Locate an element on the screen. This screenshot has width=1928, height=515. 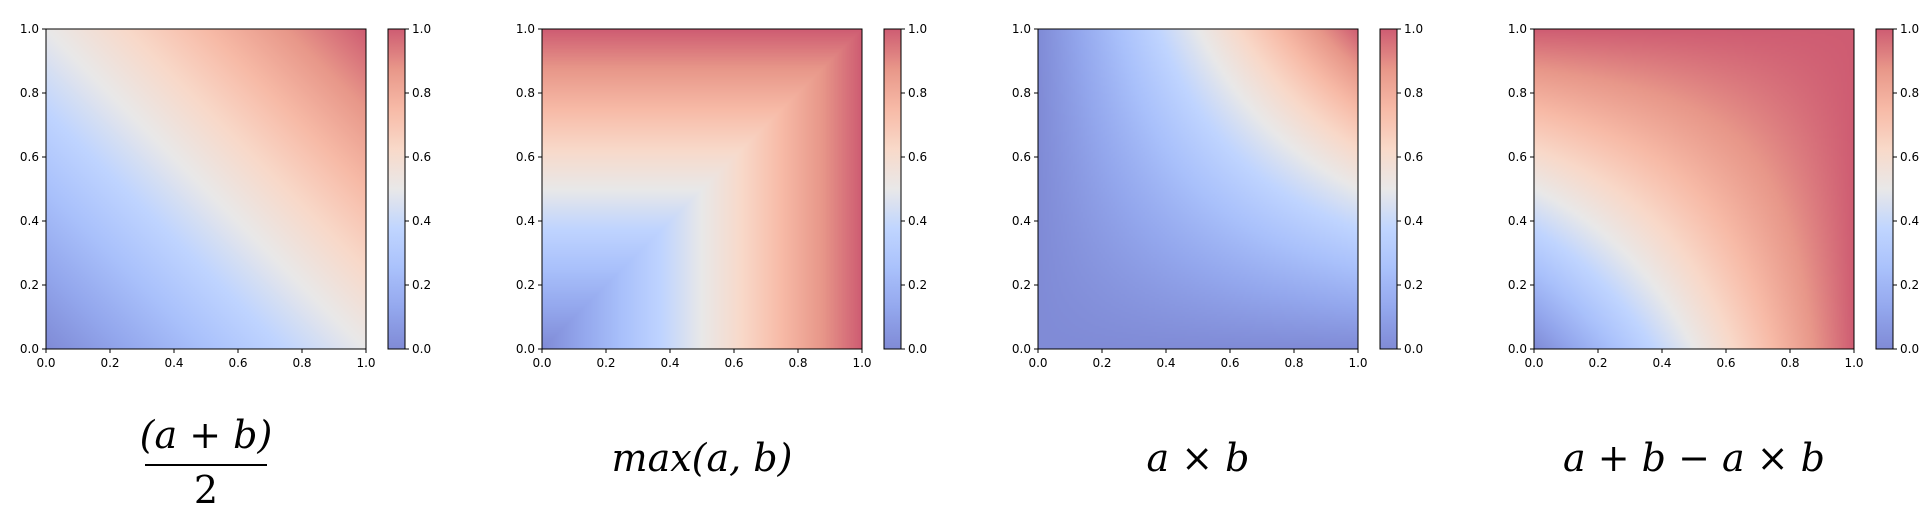
panel-caption: max(a, b) is located at coordinates (702, 458).